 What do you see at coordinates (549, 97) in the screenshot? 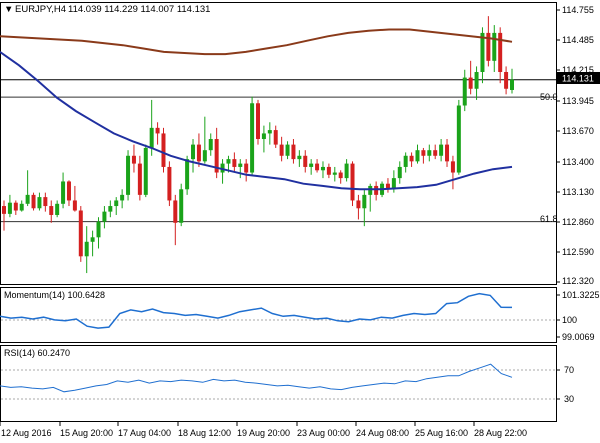
I see `fib-50-label: 50.0` at bounding box center [549, 97].